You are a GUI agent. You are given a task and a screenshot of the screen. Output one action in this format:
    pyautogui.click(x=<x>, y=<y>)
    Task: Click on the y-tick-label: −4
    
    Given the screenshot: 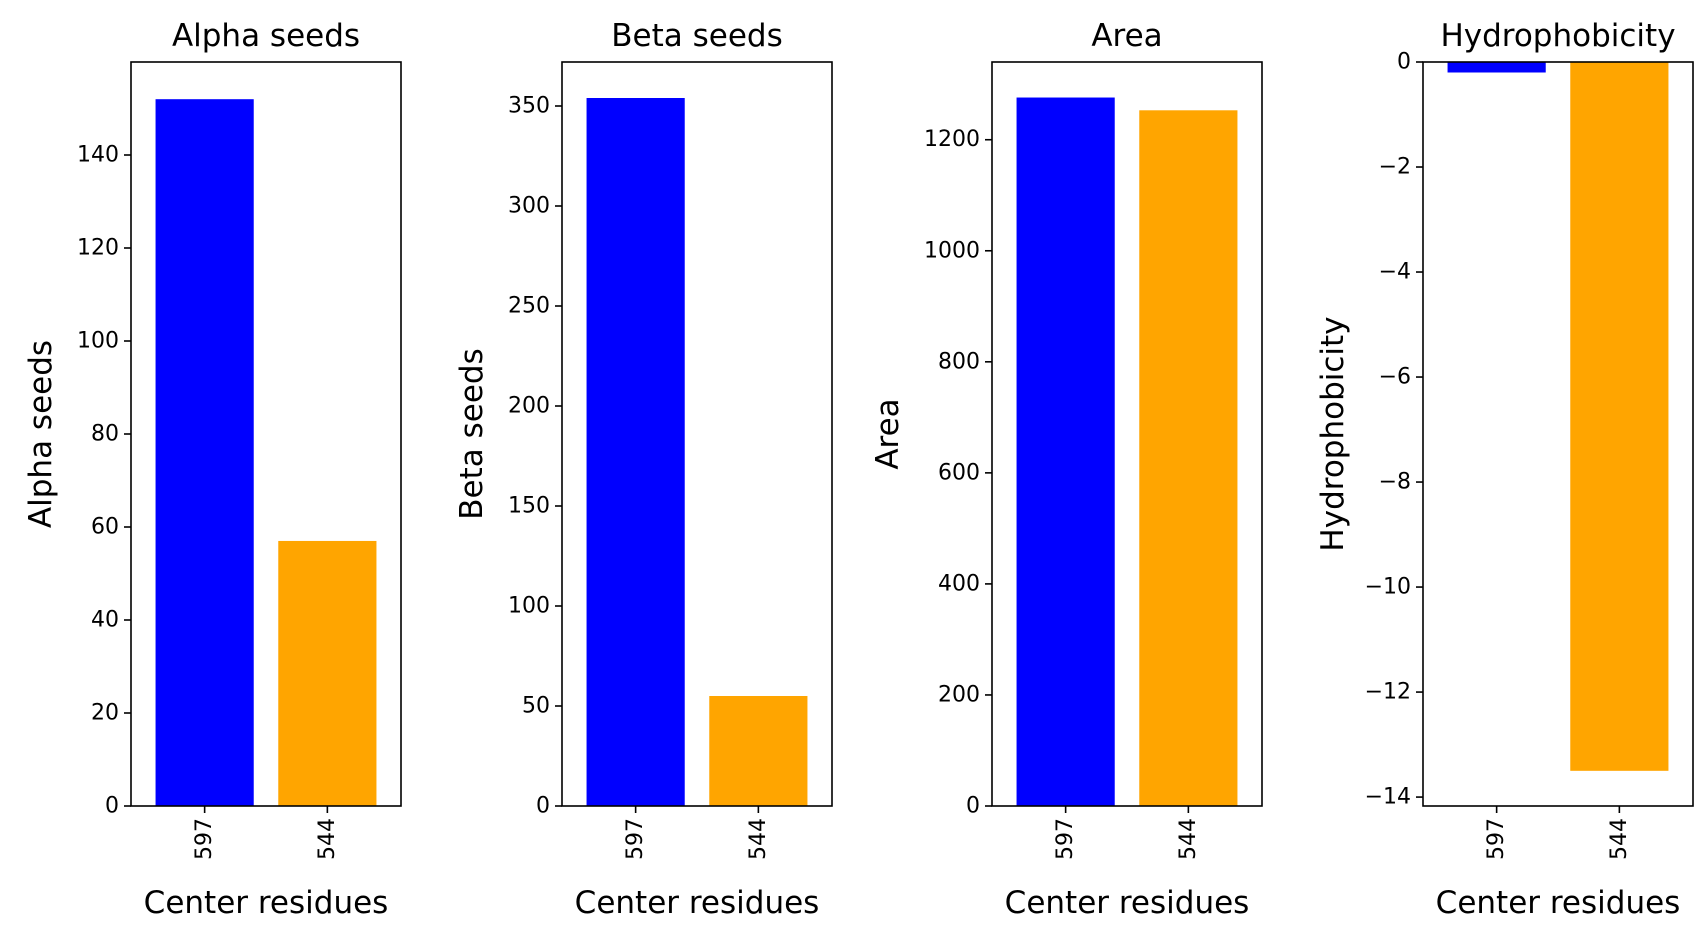 What is the action you would take?
    pyautogui.click(x=1395, y=272)
    